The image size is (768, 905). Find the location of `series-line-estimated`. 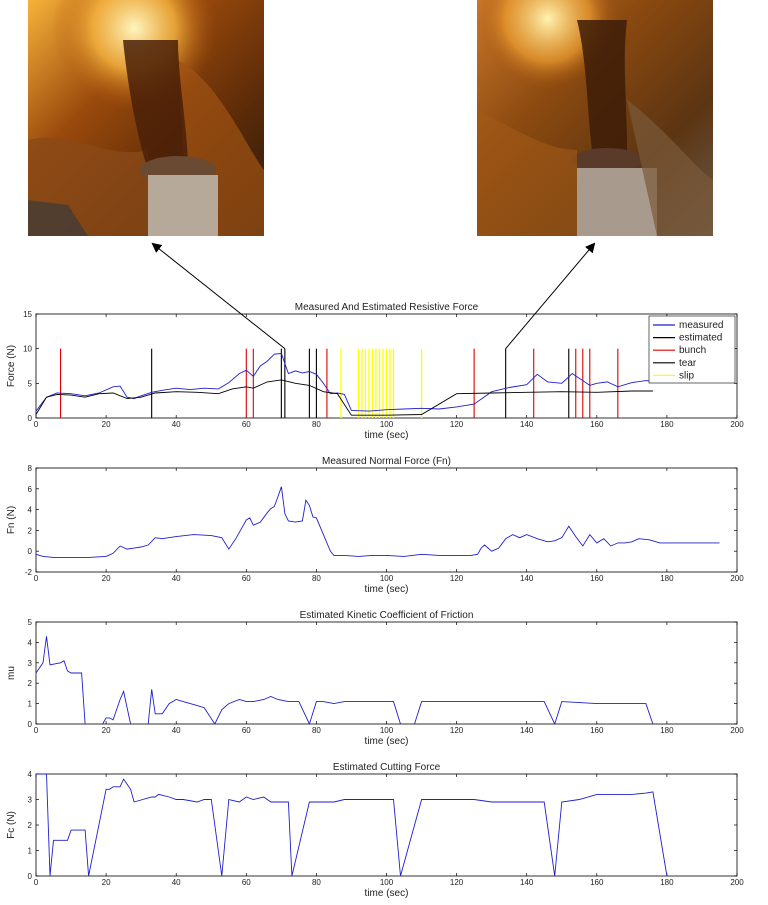

series-line-estimated is located at coordinates (344, 397).